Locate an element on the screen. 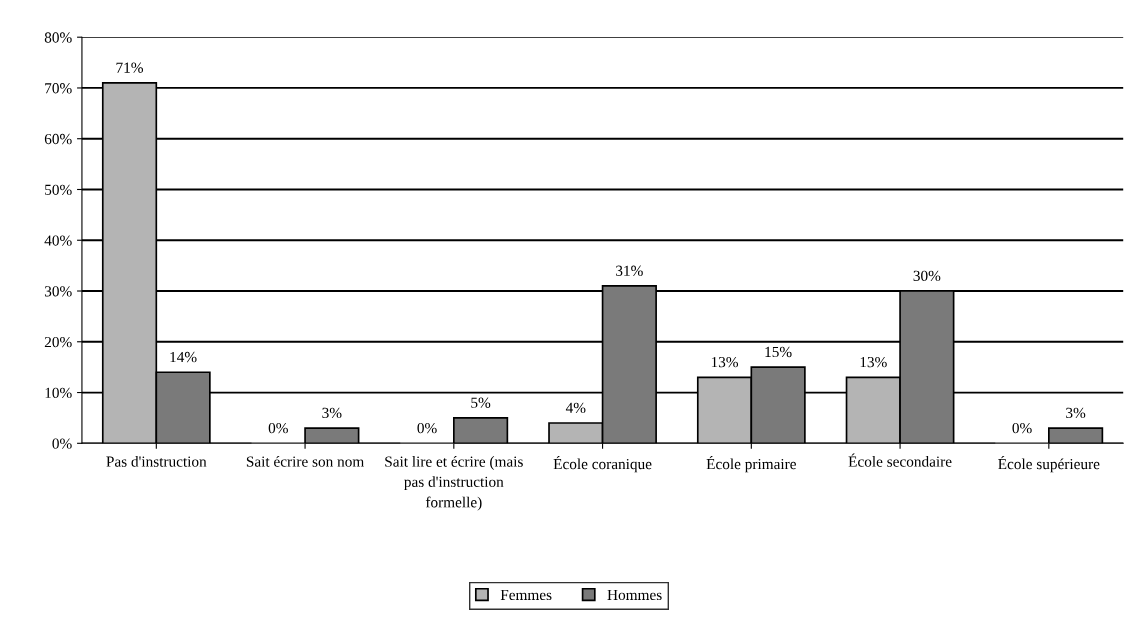  y-tick-label: 30% is located at coordinates (58, 291).